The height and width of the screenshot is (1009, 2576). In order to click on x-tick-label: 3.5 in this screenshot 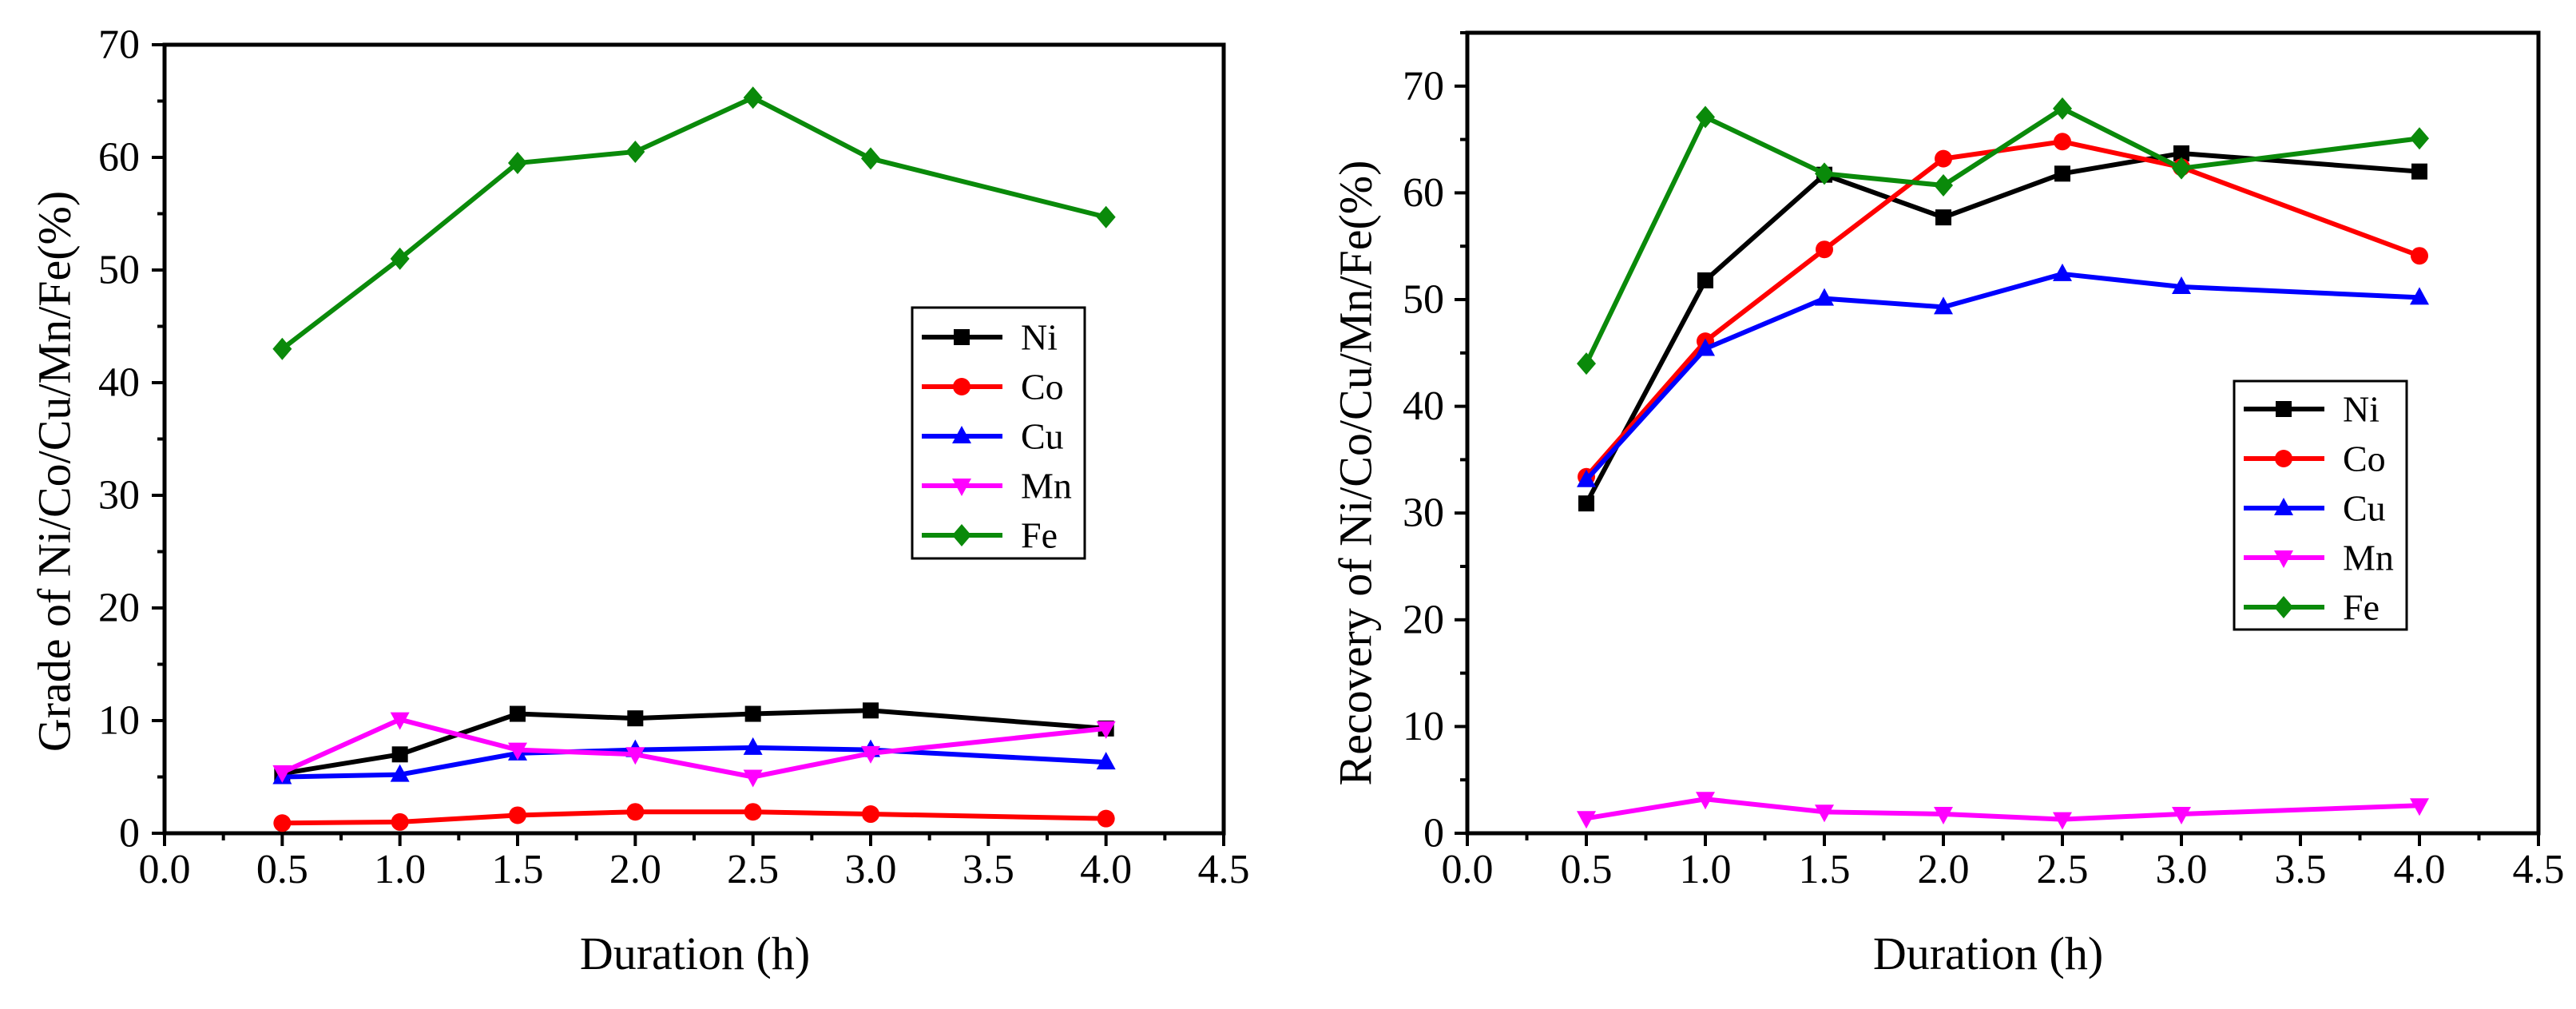, I will do `click(989, 869)`.